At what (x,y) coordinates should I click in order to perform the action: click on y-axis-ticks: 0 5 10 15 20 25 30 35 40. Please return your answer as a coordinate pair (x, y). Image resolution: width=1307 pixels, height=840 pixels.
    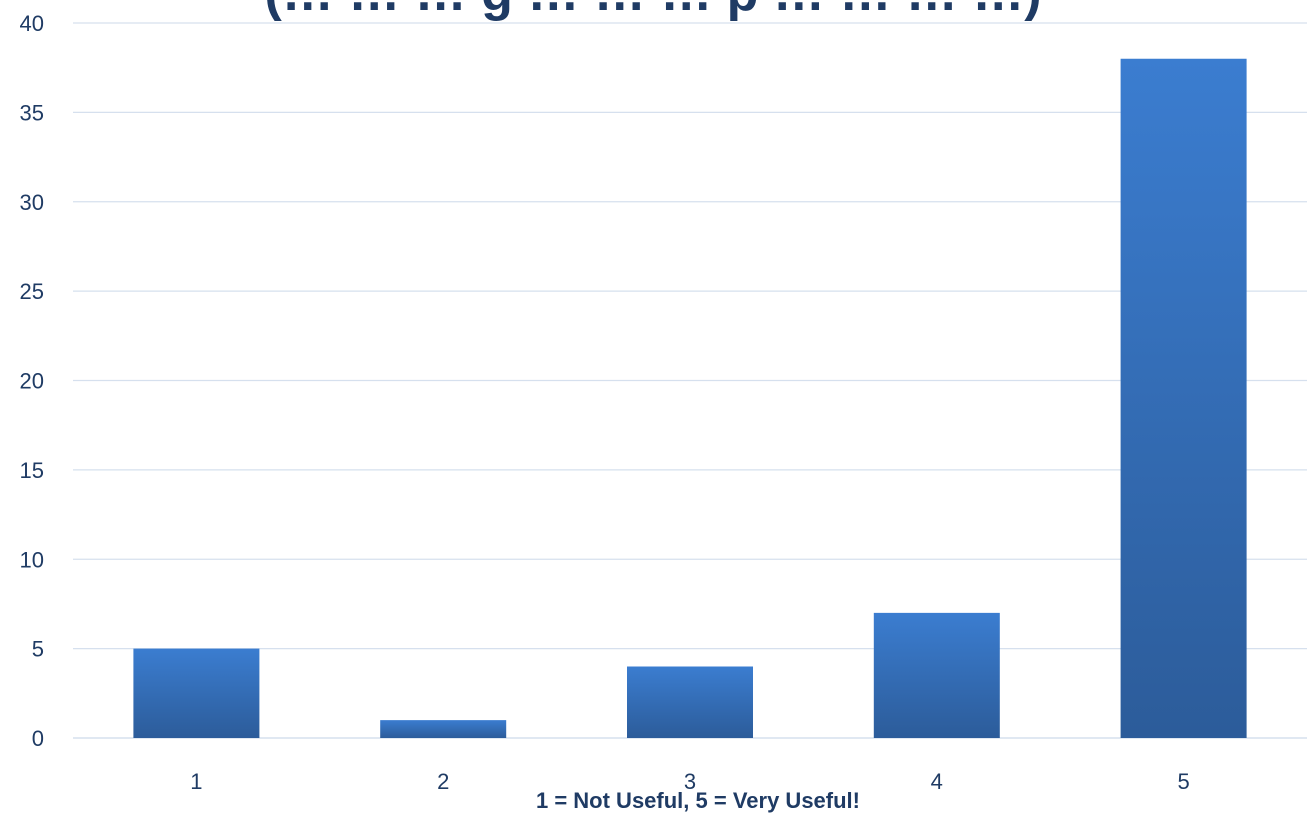
    Looking at the image, I should click on (32, 381).